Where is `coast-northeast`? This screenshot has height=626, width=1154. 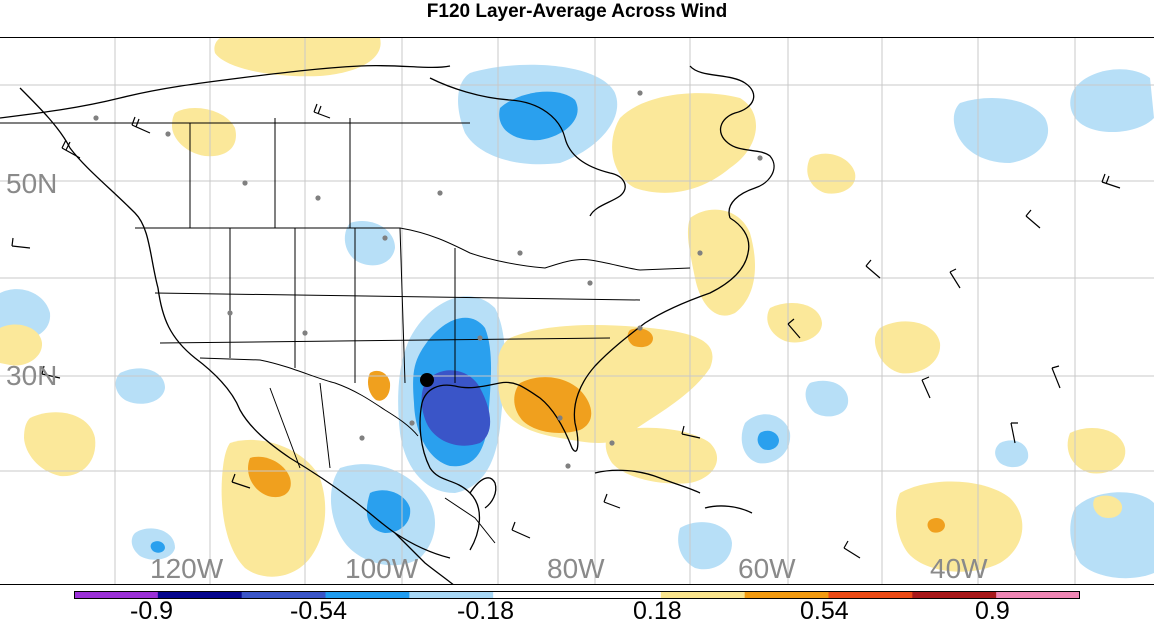 coast-northeast is located at coordinates (732, 142).